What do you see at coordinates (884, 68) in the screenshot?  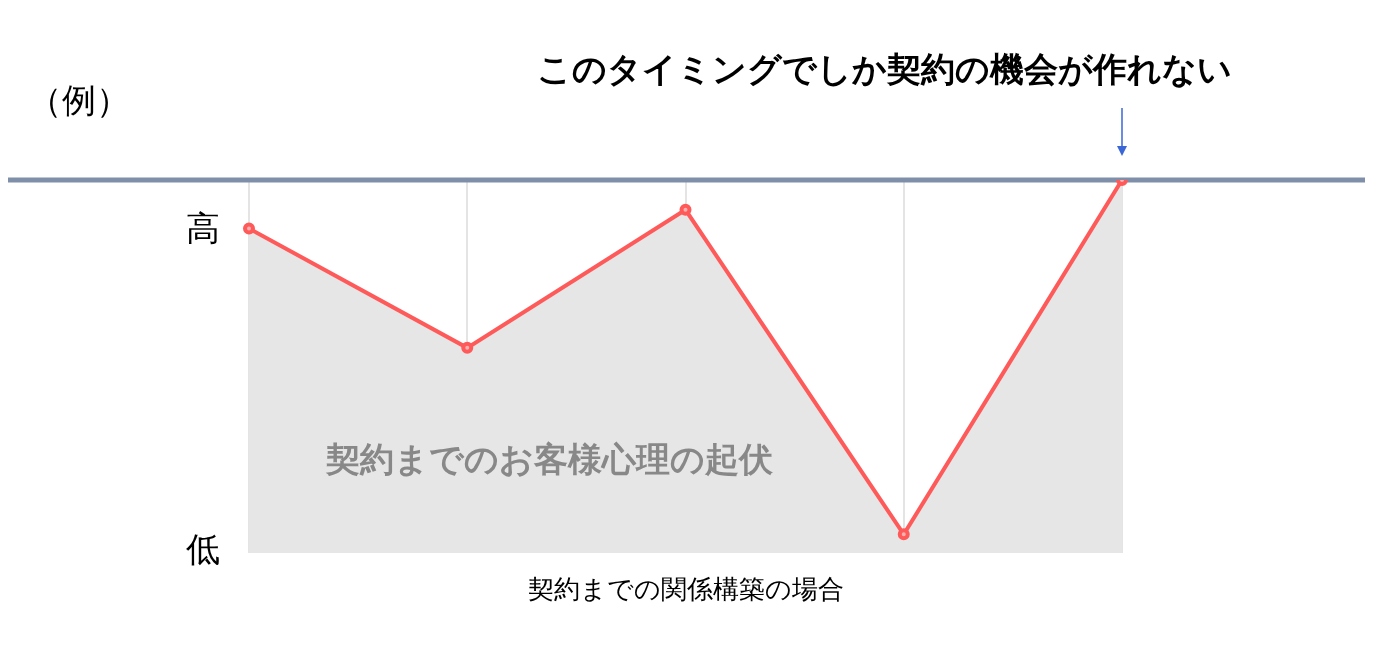 I see `text: このタイミングでしか契約の機会が作れない` at bounding box center [884, 68].